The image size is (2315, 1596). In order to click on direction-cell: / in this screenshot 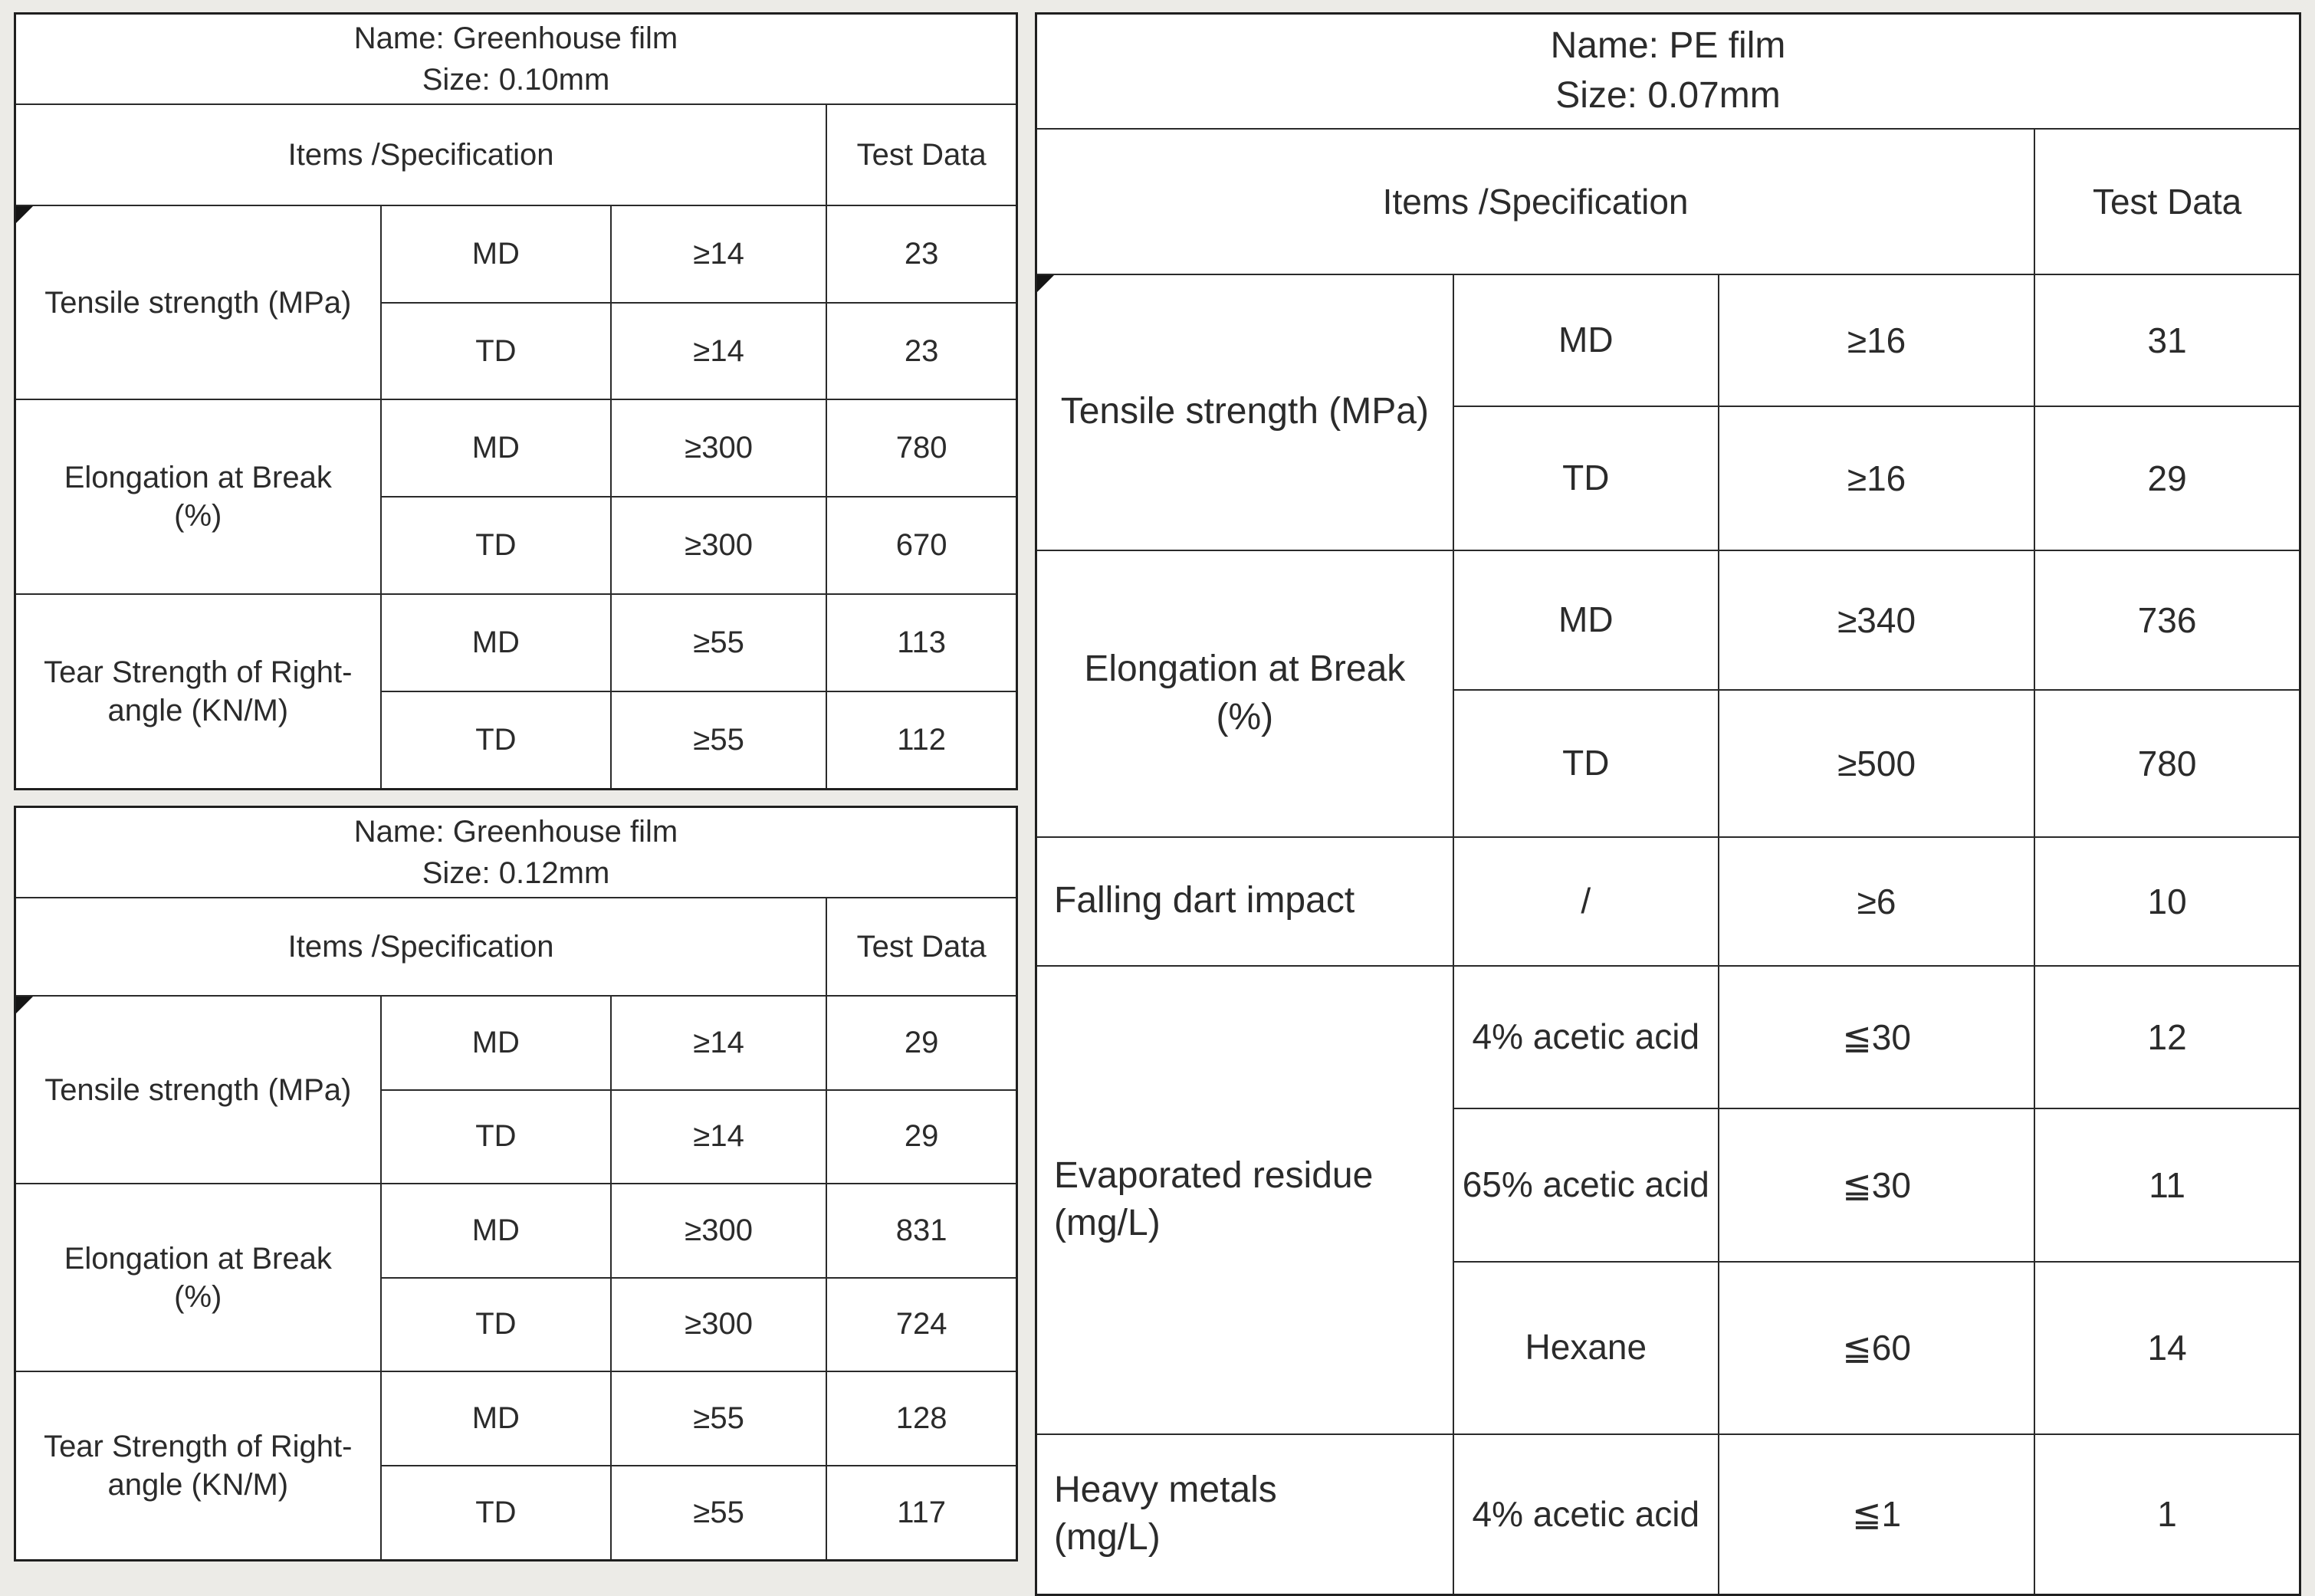, I will do `click(1586, 901)`.